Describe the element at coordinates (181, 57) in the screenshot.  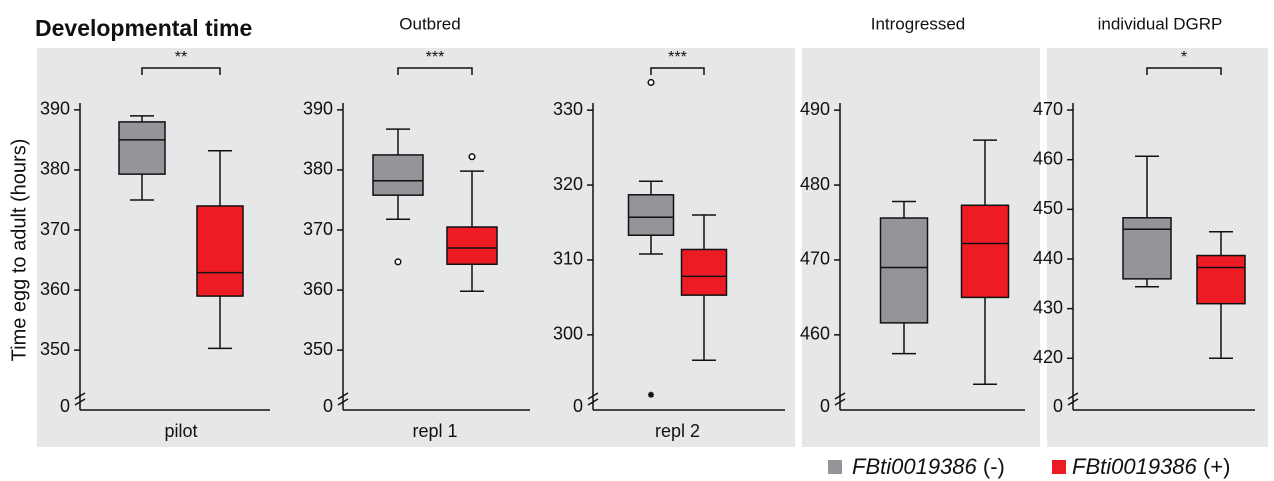
I see `significance-label: **` at that location.